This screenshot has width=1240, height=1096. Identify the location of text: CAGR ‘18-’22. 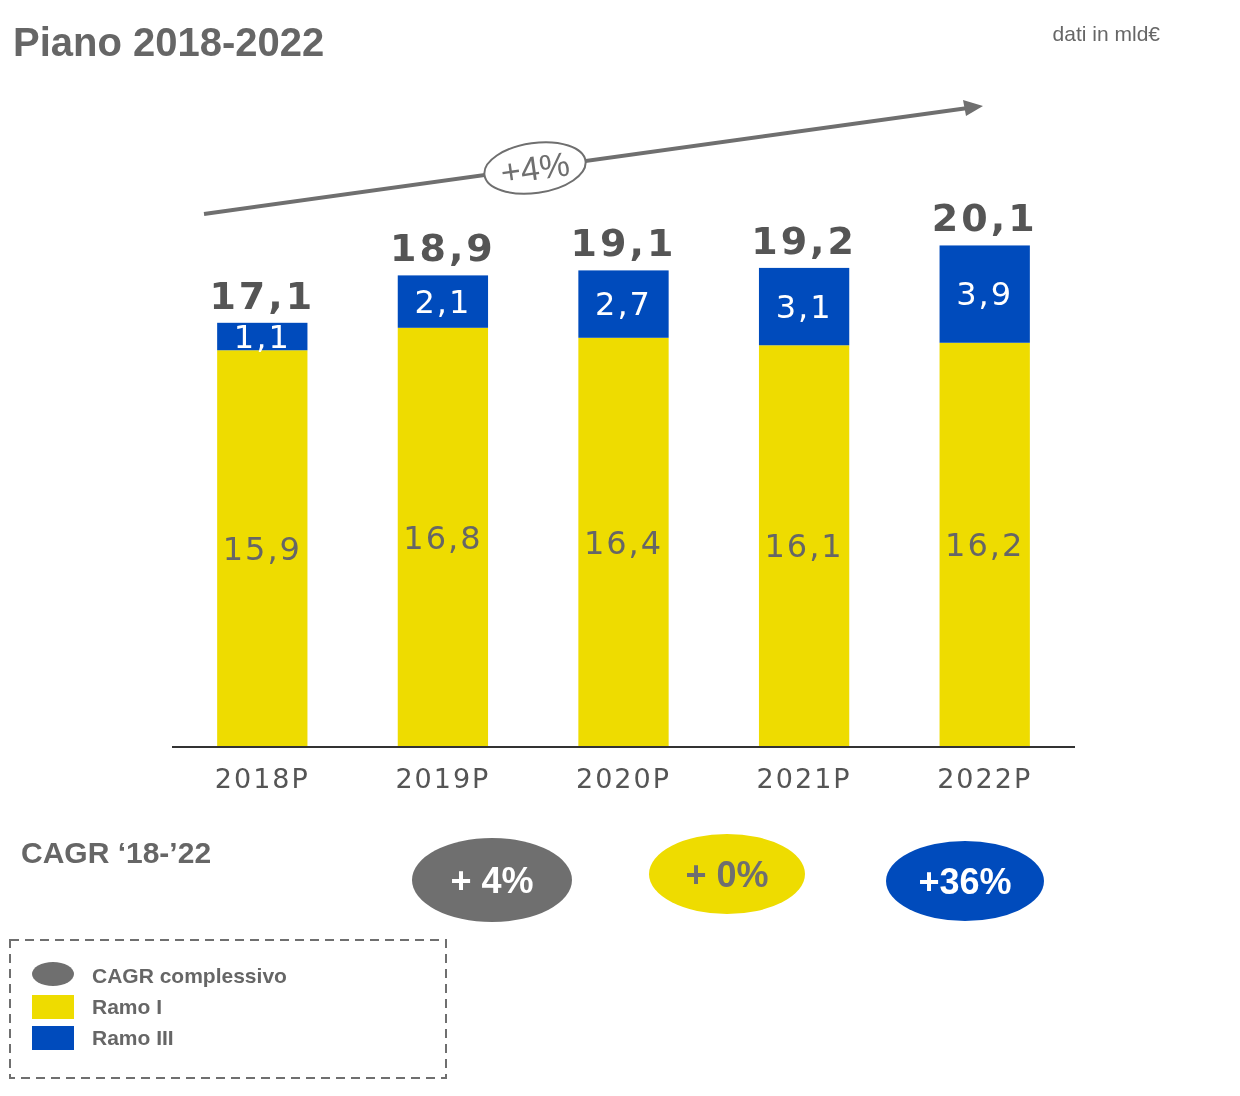
(116, 852).